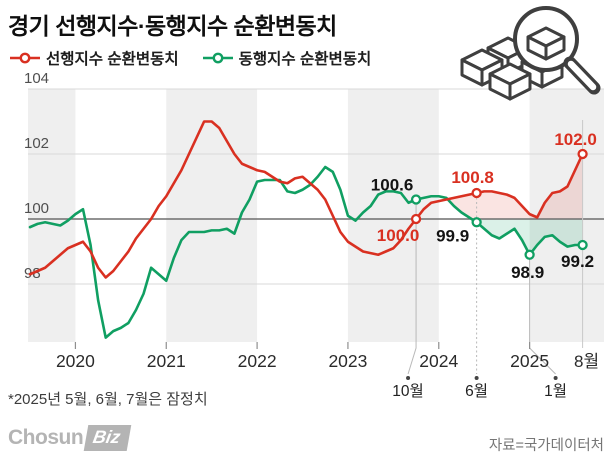 The width and height of the screenshot is (616, 472). Describe the element at coordinates (438, 361) in the screenshot. I see `x-axis-label-2024: 2024` at that location.